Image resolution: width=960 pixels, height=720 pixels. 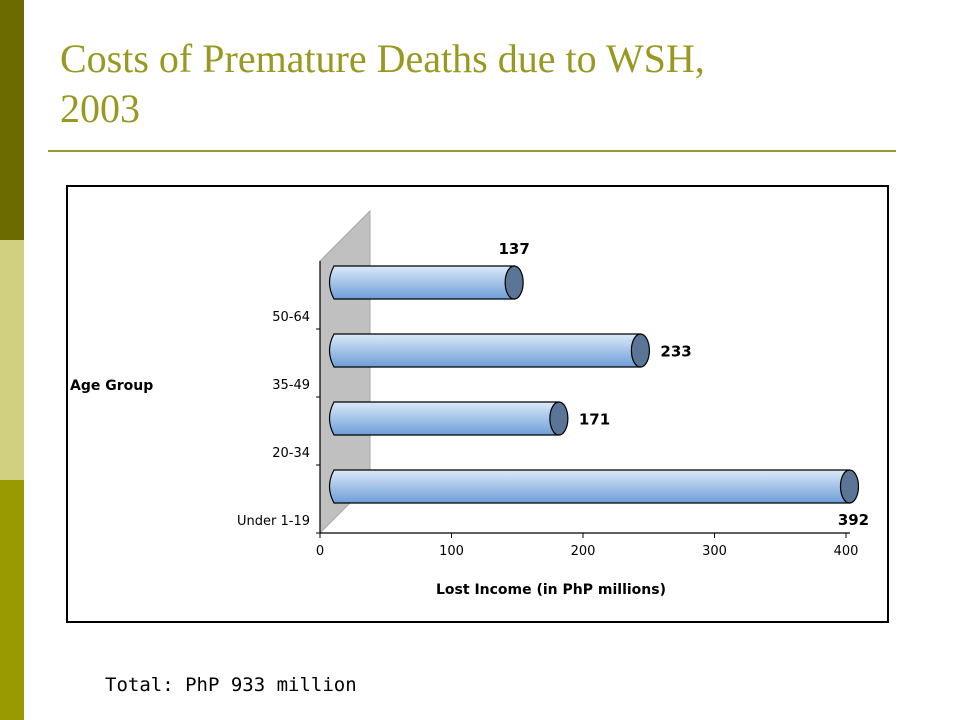 I want to click on y-tick-label: Under 1-19, so click(x=273, y=521).